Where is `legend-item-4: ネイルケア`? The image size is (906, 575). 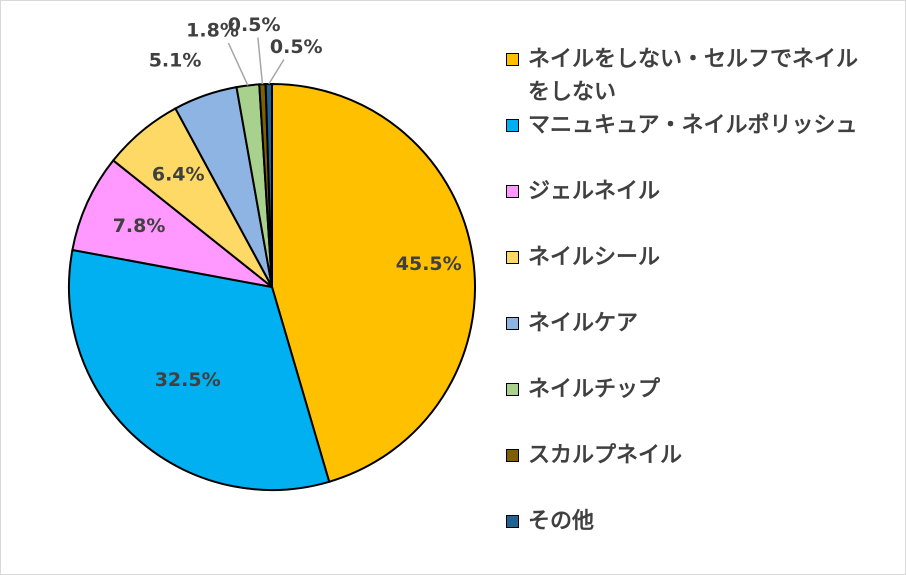
legend-item-4: ネイルケア is located at coordinates (696, 336).